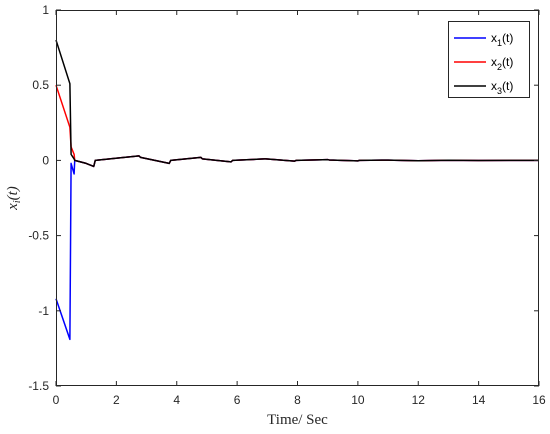 The width and height of the screenshot is (550, 434). I want to click on legend: x1(t) x2(t) x3(t), so click(489, 59).